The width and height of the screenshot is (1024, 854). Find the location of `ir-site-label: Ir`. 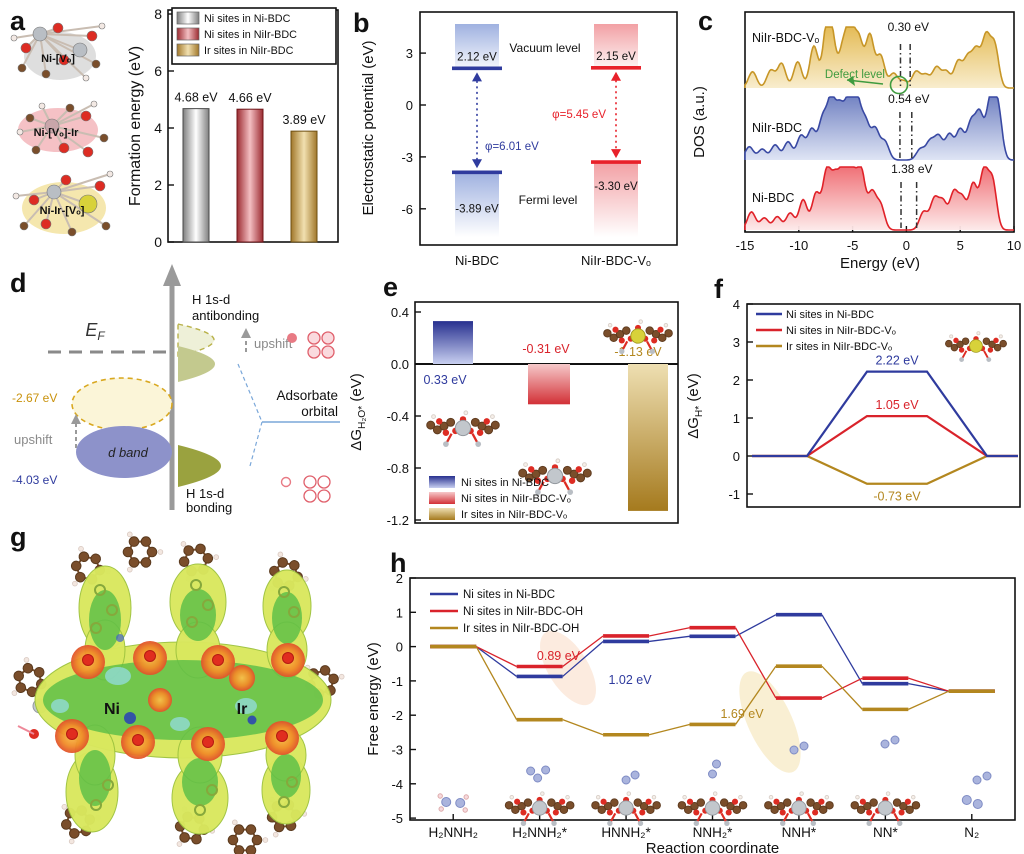

ir-site-label: Ir is located at coordinates (242, 709).